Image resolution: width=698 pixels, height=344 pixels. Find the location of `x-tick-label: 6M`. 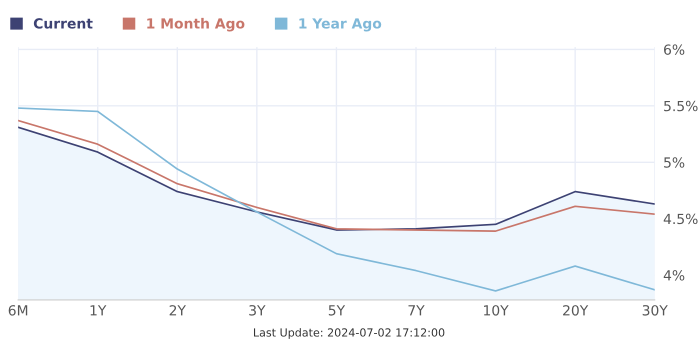

x-tick-label: 6M is located at coordinates (18, 310).